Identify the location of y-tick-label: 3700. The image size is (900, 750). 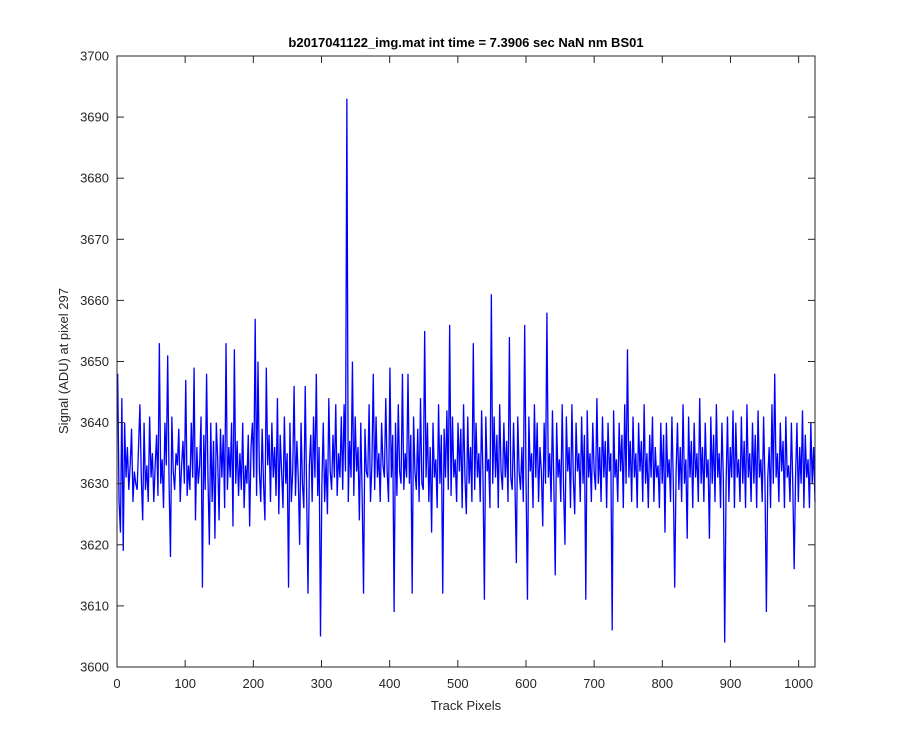
(94, 56).